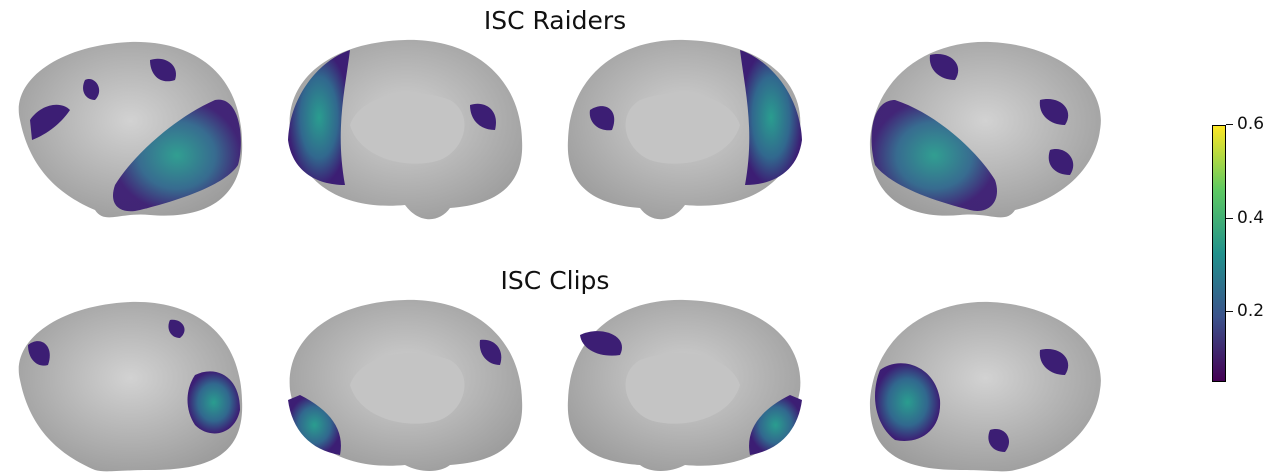 The image size is (1281, 473). Describe the element at coordinates (1245, 218) in the screenshot. I see `colorbar-tick-0-4: 0.4` at that location.